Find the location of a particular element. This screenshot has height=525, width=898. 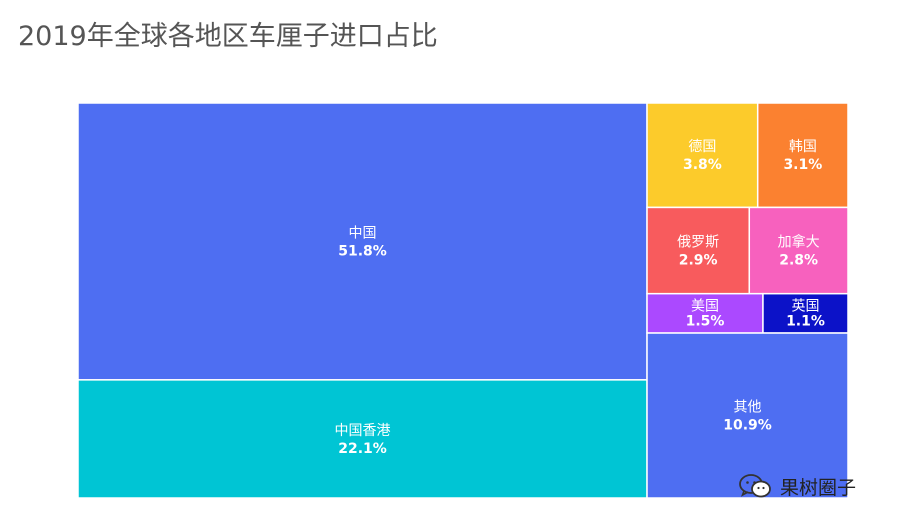

treemap-value: 1.1% is located at coordinates (805, 321).